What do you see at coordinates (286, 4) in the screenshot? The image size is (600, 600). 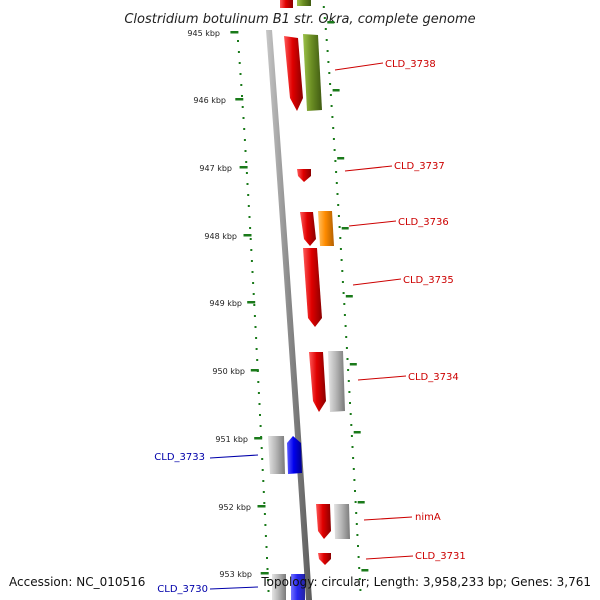 I see `feature-top-red` at bounding box center [286, 4].